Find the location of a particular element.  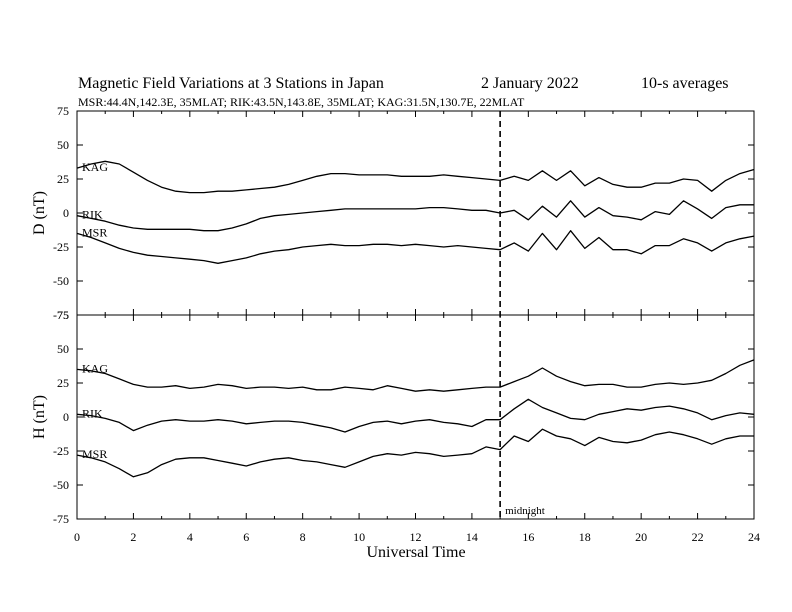

x-tick-label: 24 is located at coordinates (754, 537).